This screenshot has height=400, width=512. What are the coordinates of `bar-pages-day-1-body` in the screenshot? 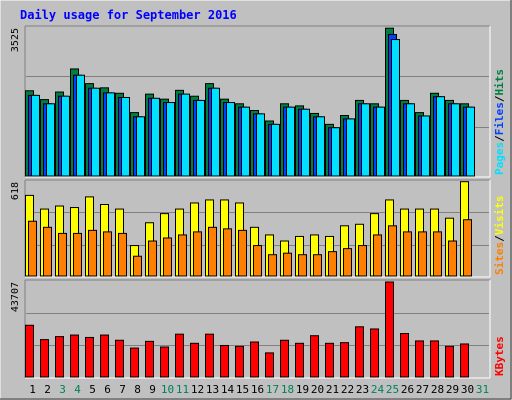 It's located at (35, 135).